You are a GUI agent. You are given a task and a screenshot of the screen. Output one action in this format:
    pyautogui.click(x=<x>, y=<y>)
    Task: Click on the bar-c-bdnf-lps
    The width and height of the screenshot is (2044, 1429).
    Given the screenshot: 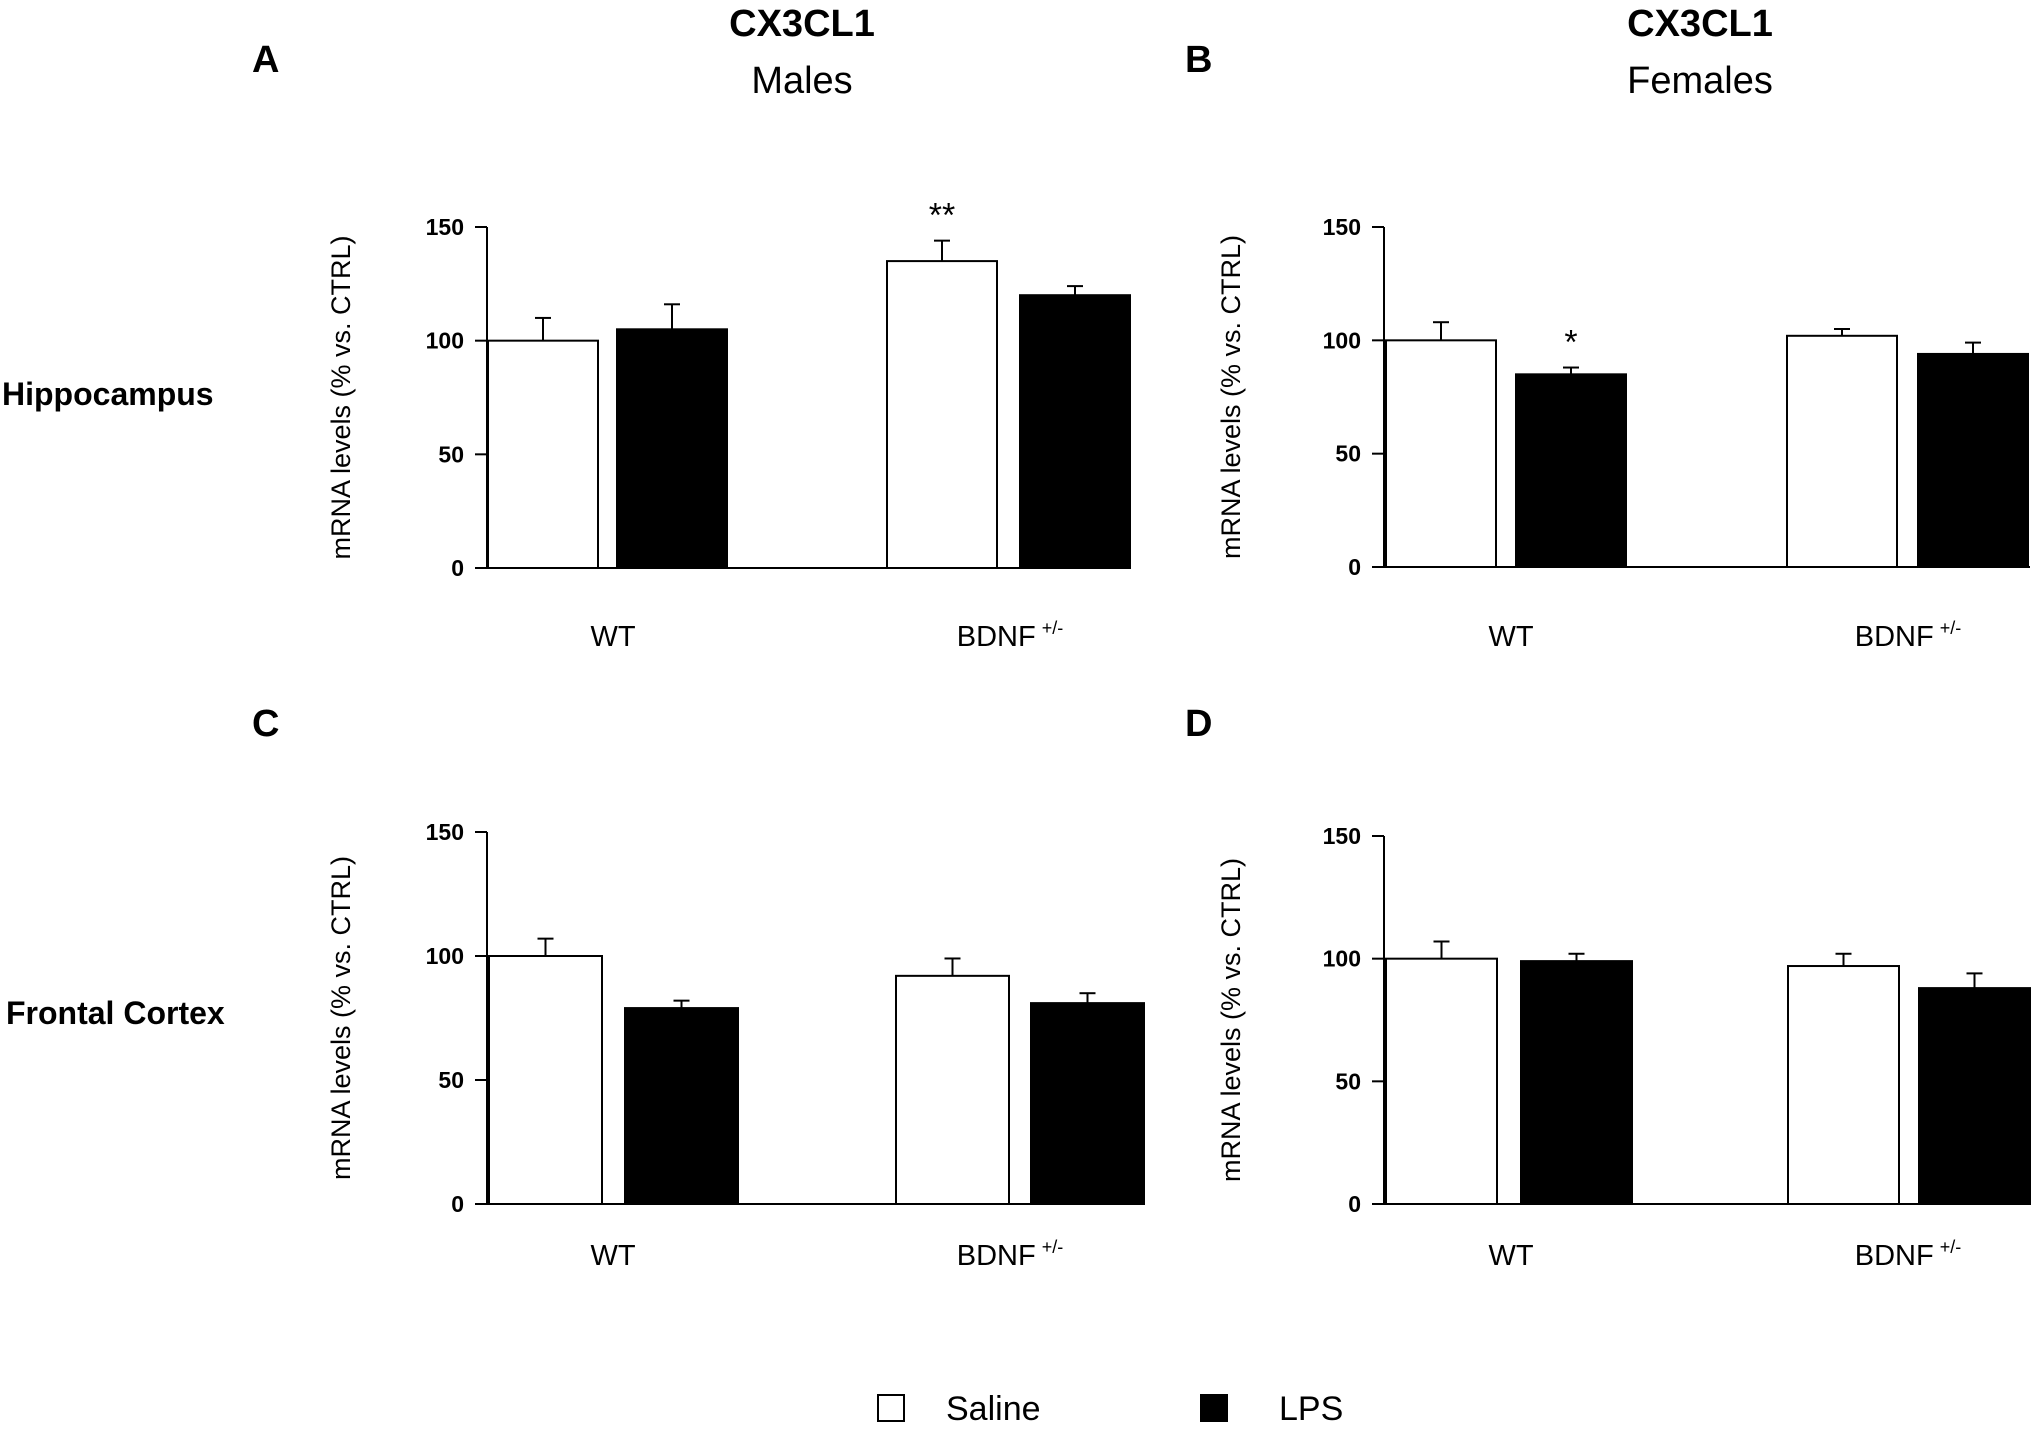 What is the action you would take?
    pyautogui.click(x=1087, y=1103)
    